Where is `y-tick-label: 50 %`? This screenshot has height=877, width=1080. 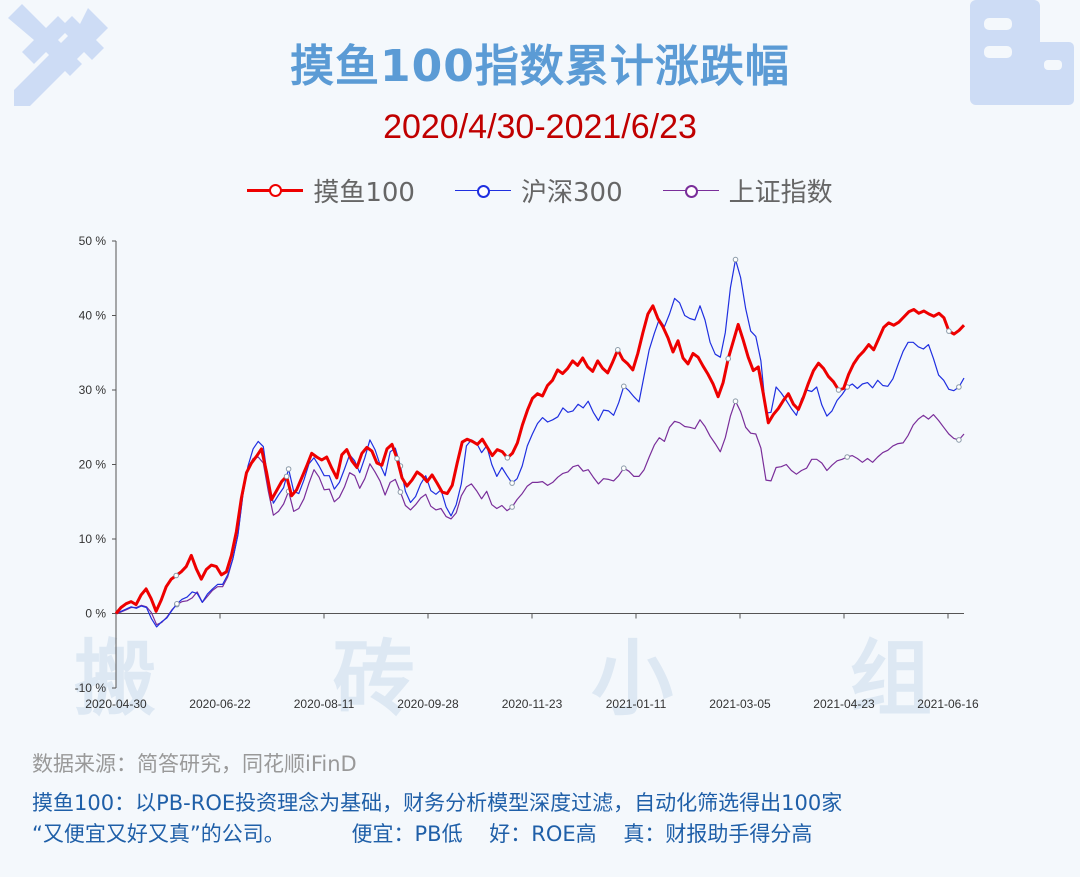
y-tick-label: 50 % is located at coordinates (93, 241).